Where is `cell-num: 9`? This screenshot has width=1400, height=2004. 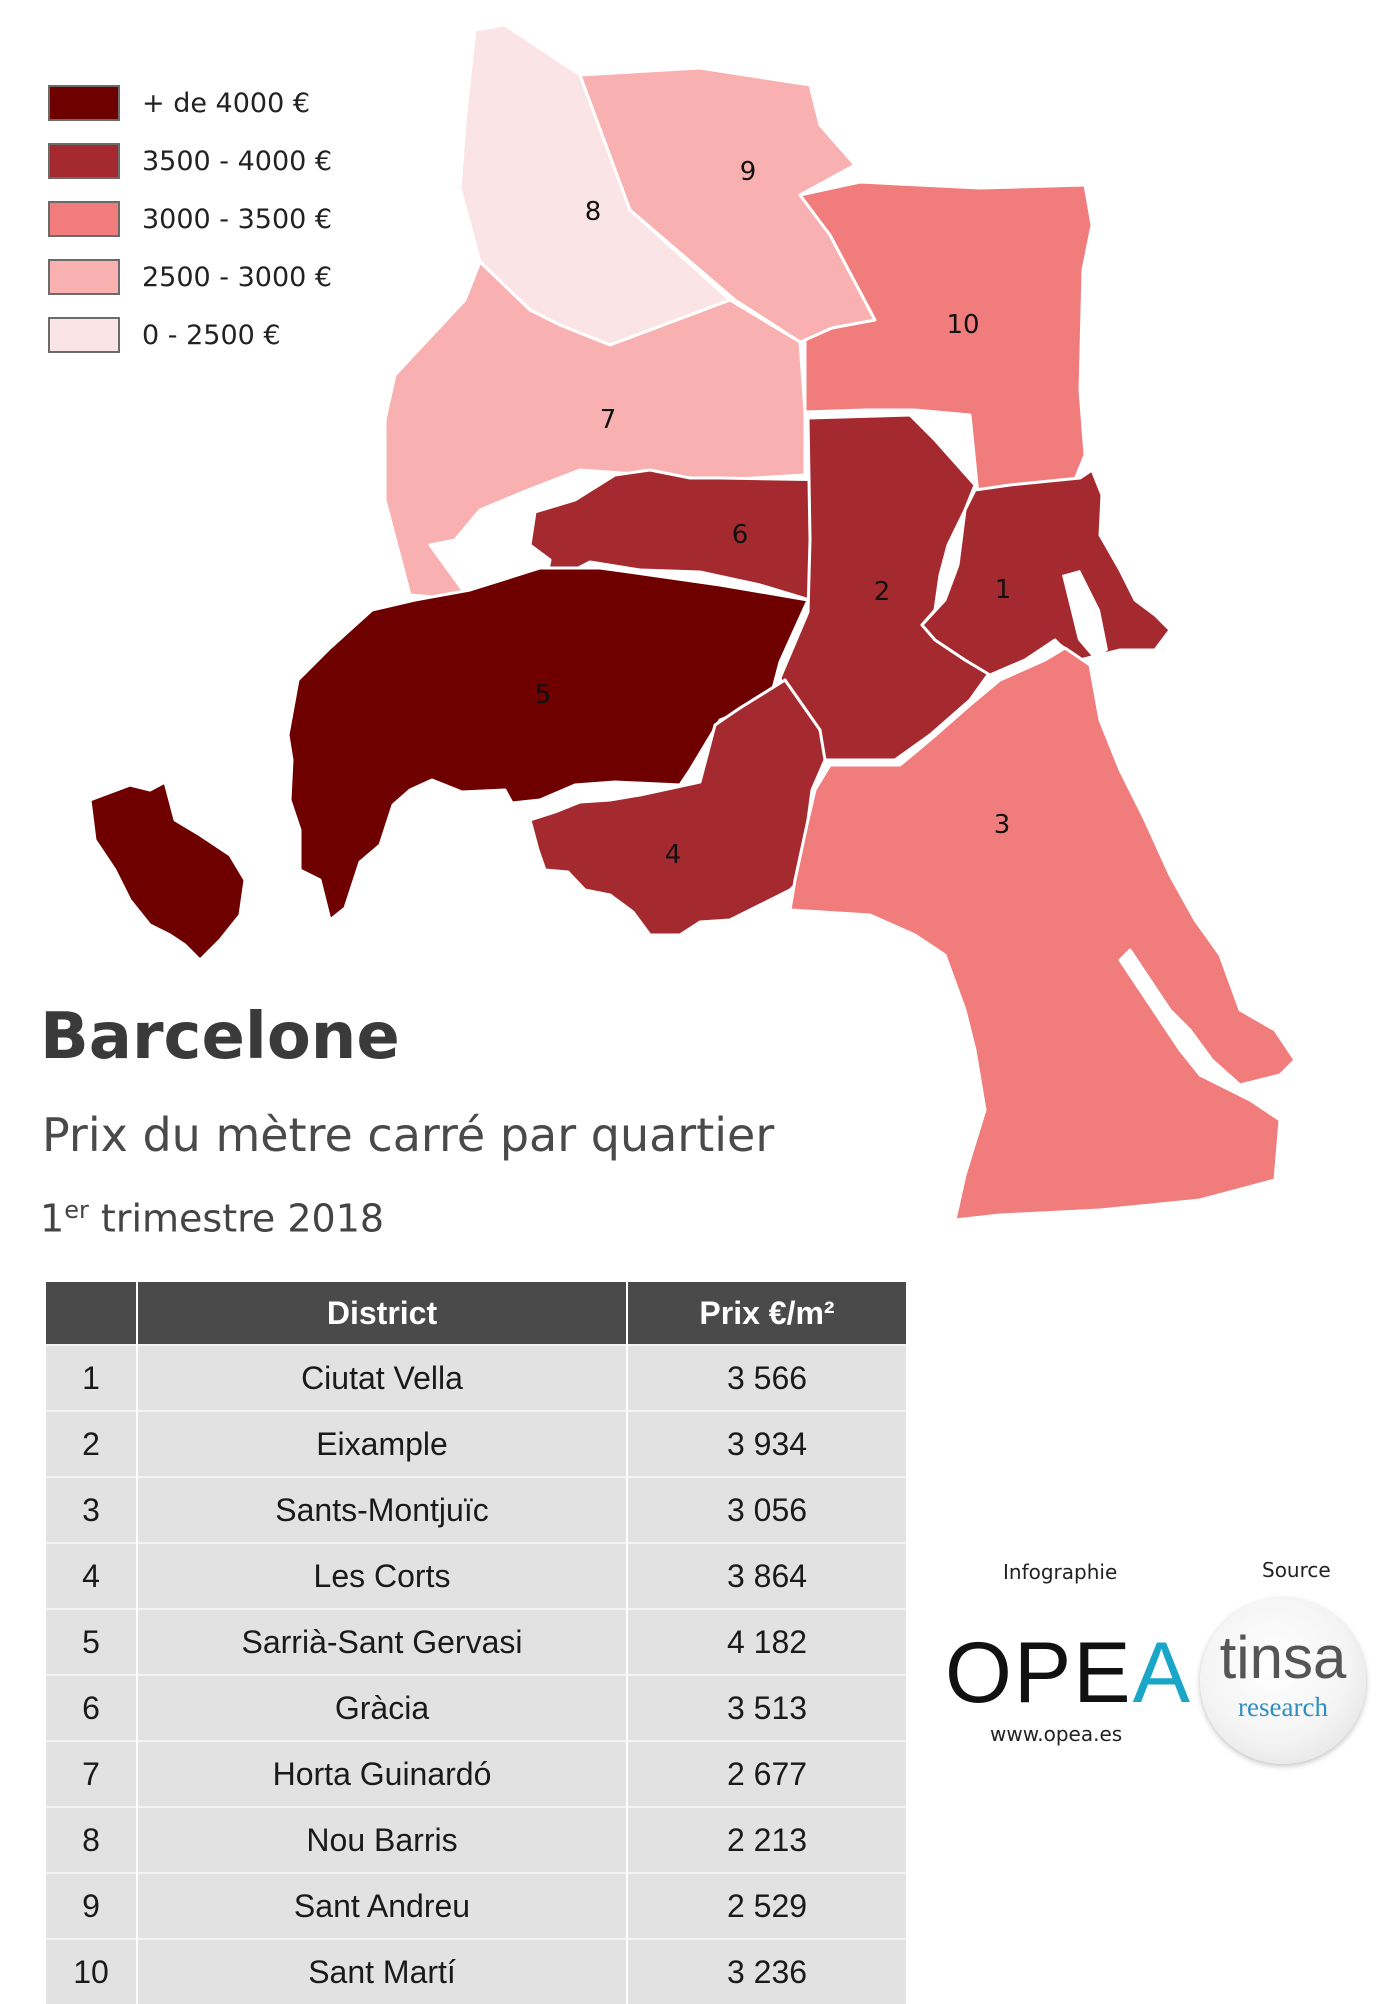 cell-num: 9 is located at coordinates (91, 1905).